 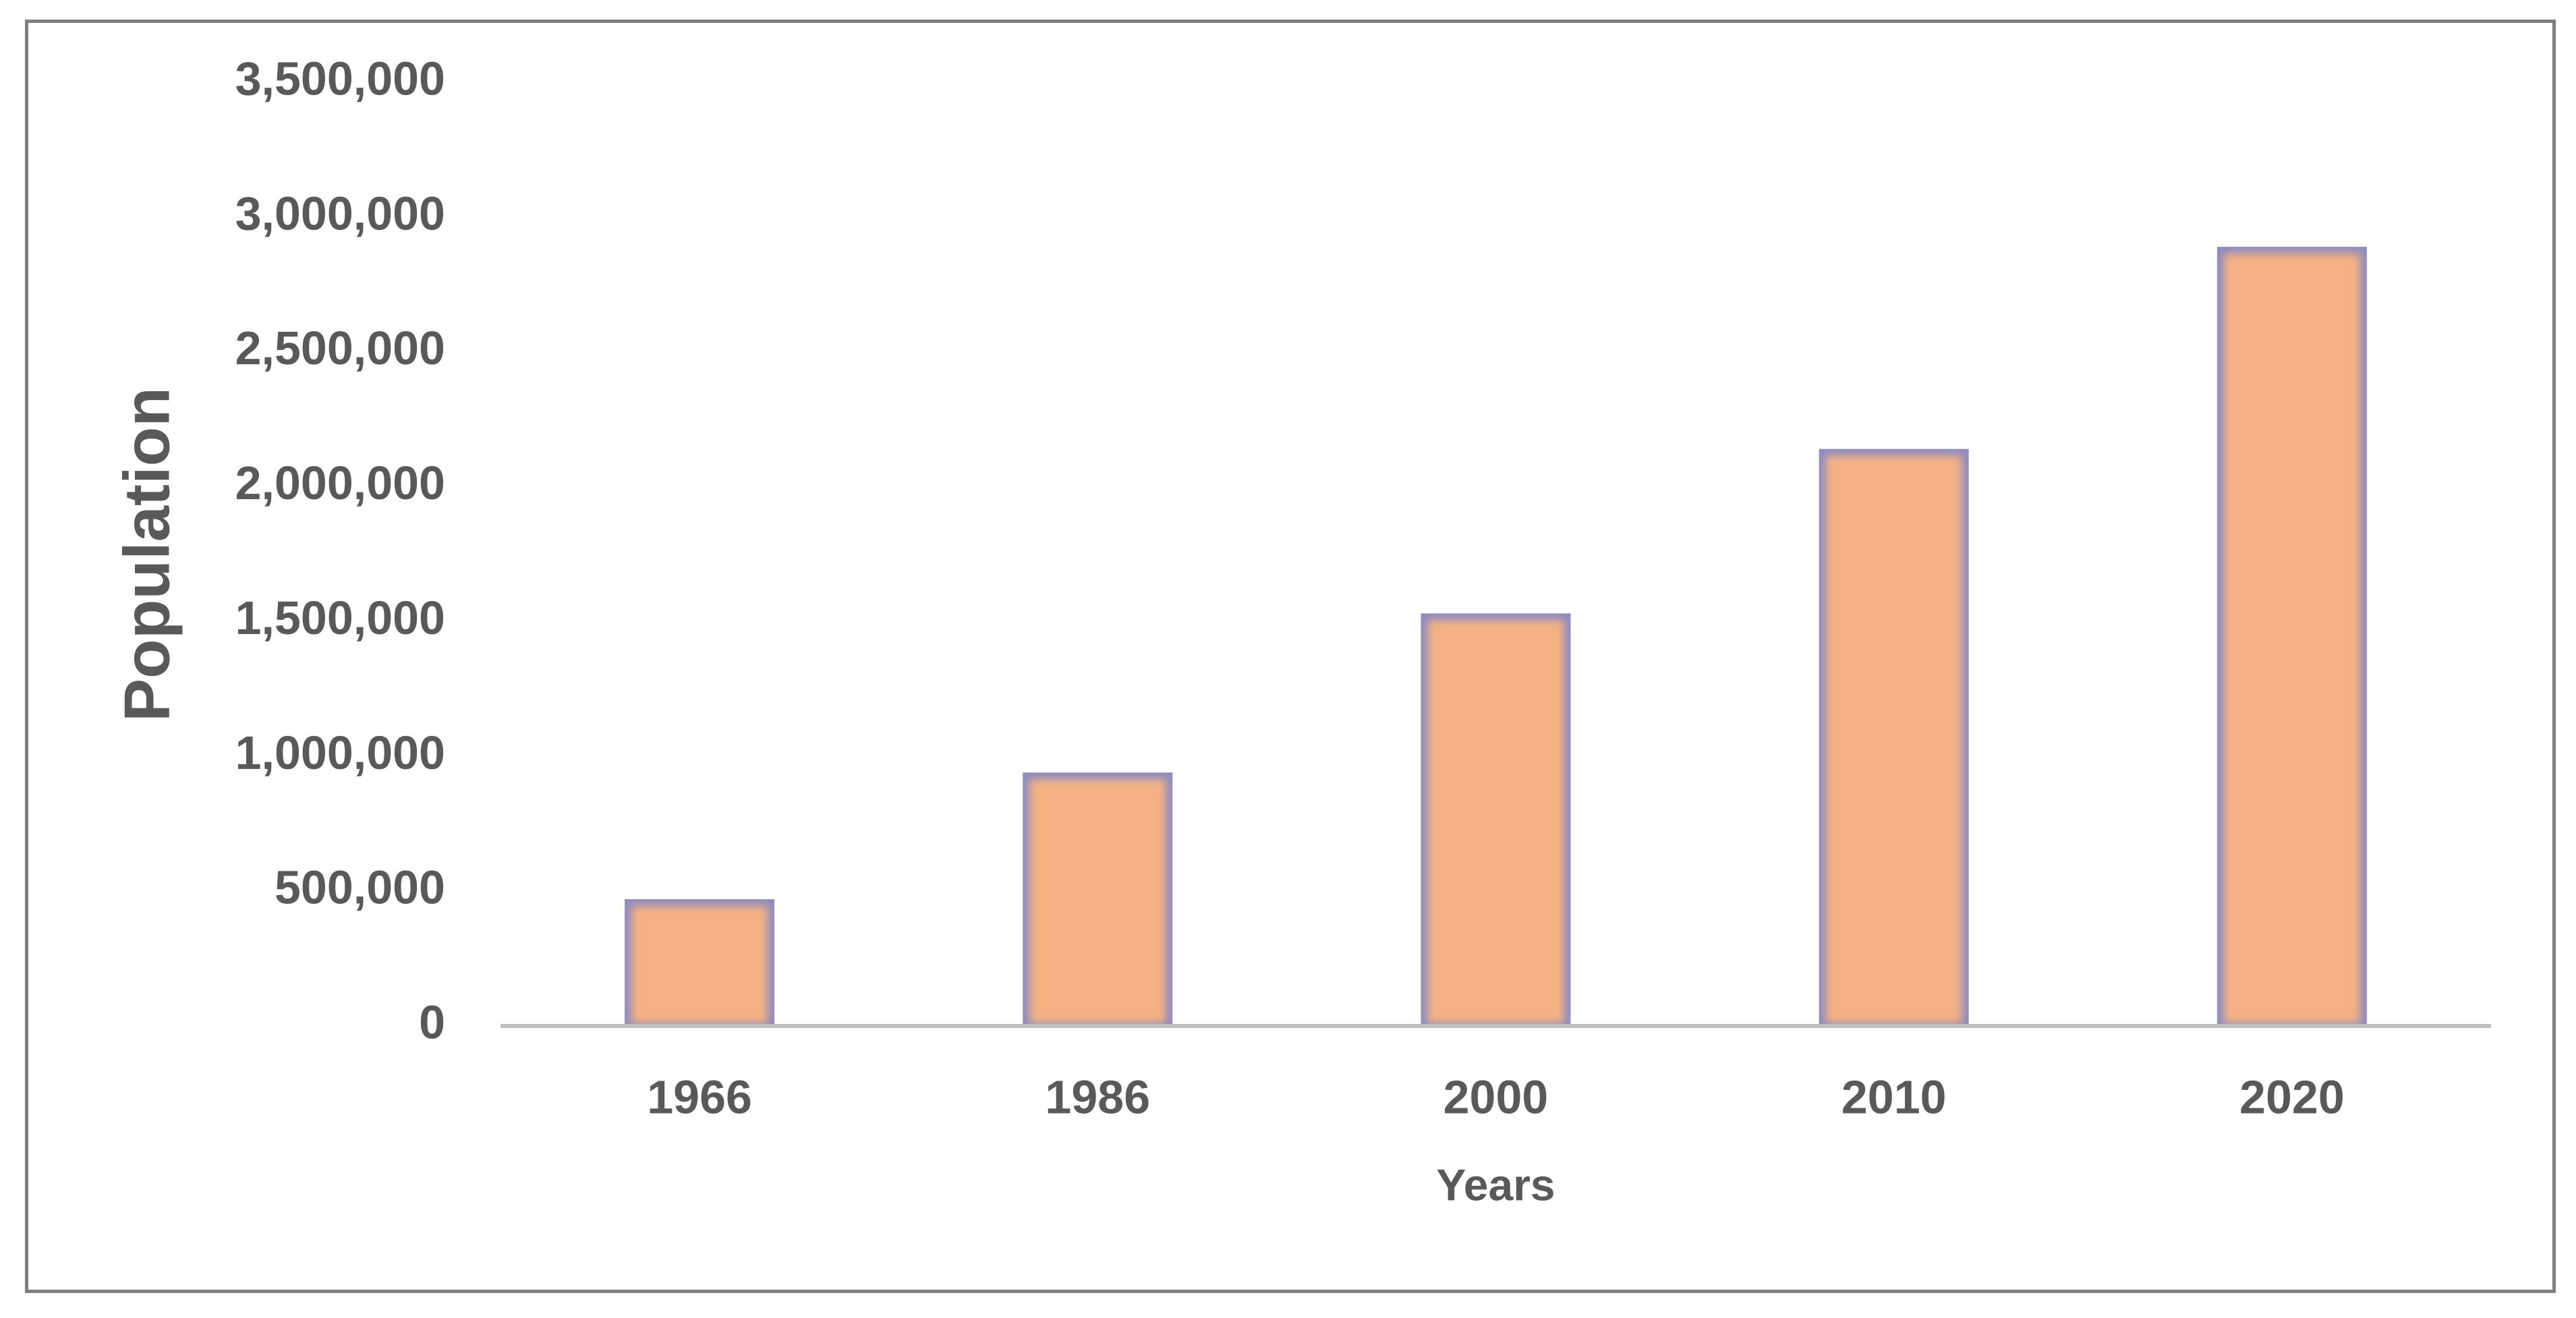 I want to click on bar-2010, so click(x=1894, y=737).